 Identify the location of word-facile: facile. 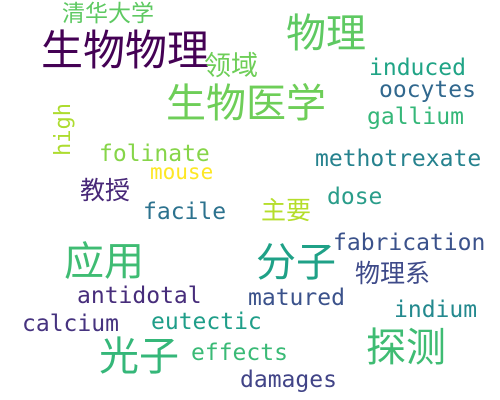
(185, 212).